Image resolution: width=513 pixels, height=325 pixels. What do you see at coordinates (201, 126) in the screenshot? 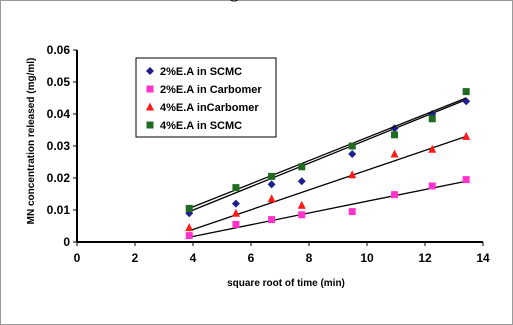
I see `legend-label: 4%E.A in SCMC` at bounding box center [201, 126].